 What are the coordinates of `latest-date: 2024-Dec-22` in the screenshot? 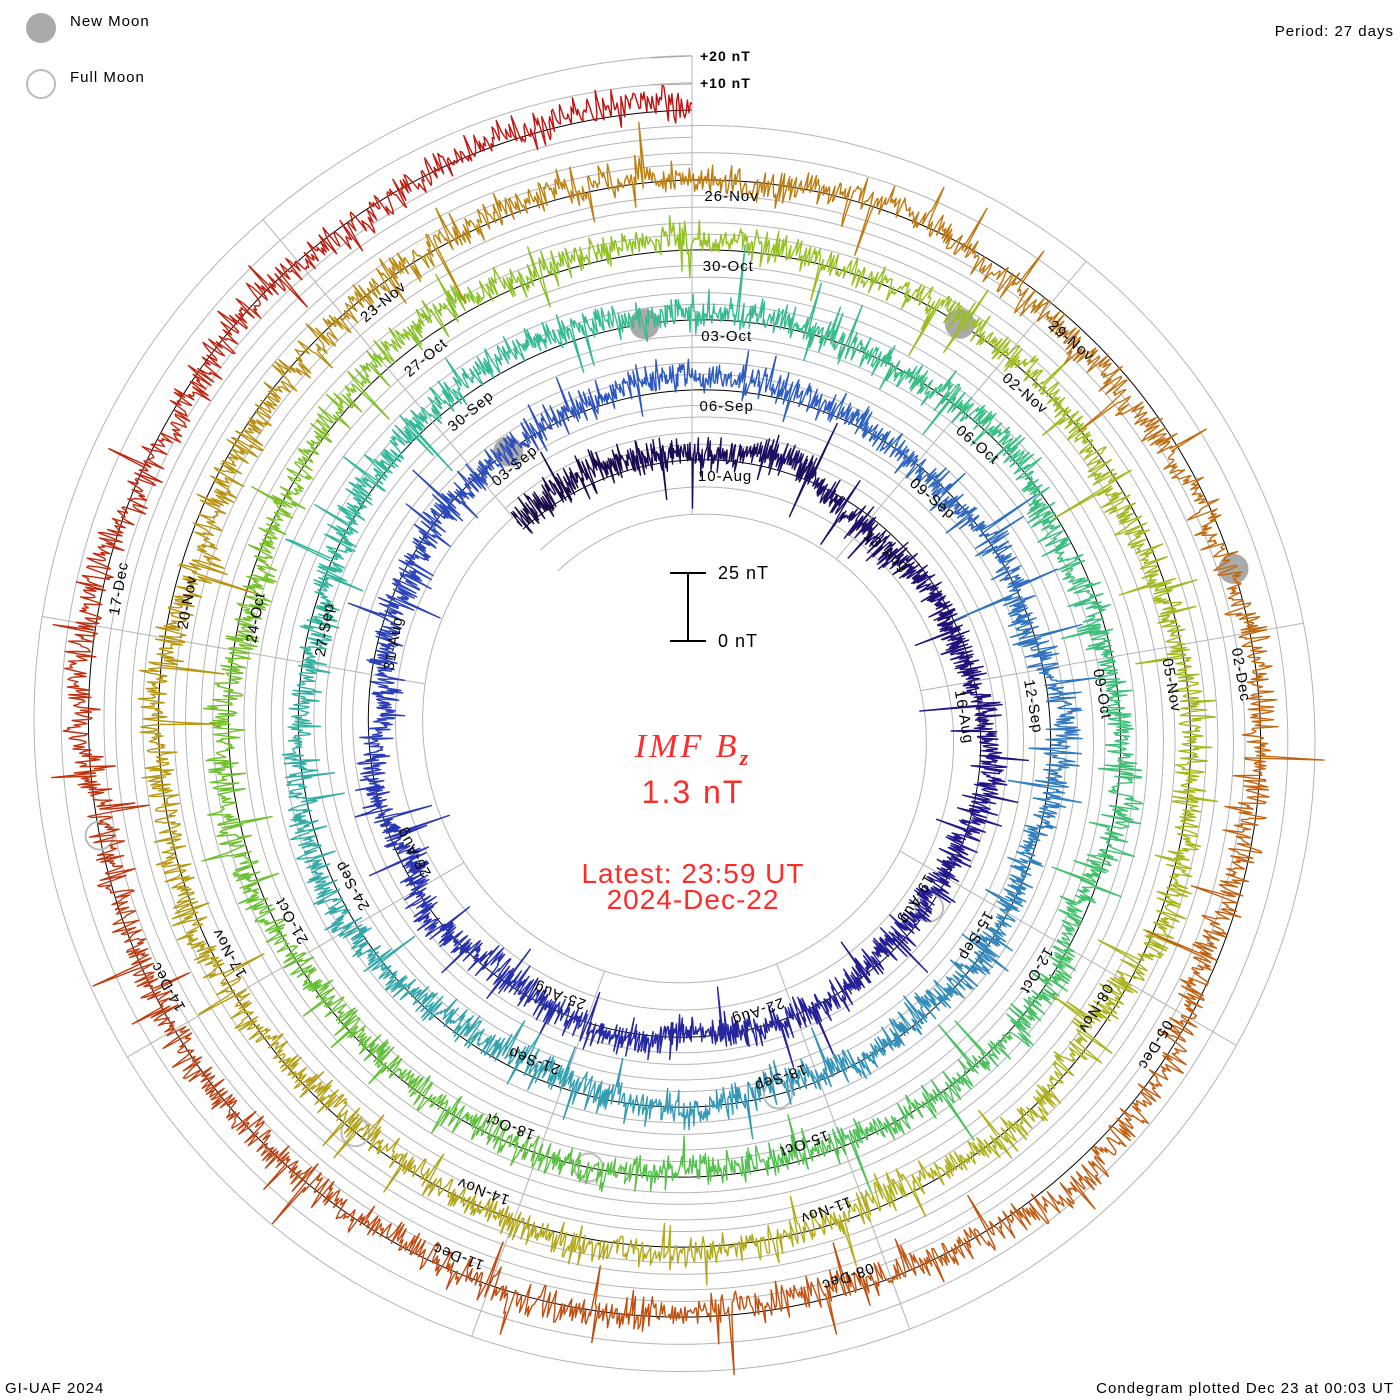 It's located at (693, 899).